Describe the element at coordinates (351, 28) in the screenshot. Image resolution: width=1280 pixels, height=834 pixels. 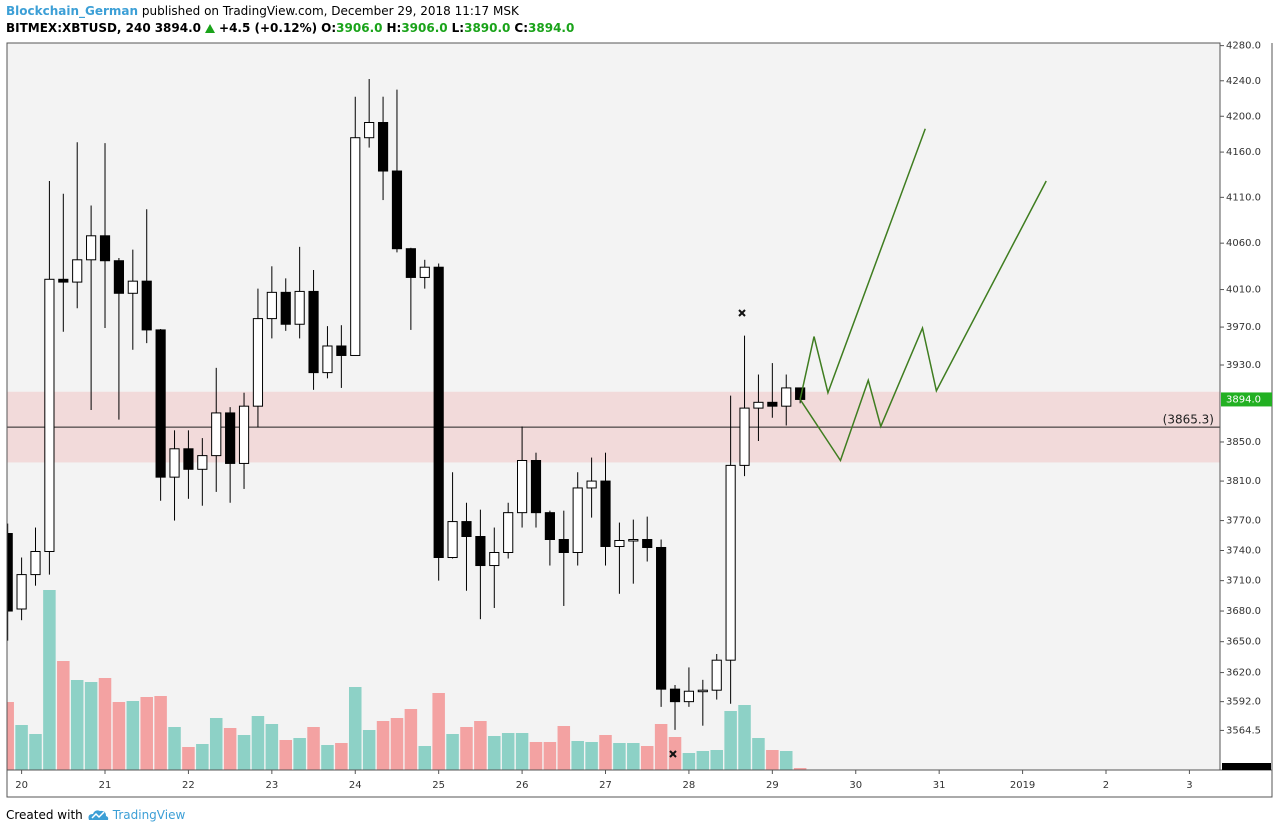
I see `ohlc-o: O:3906.0` at that location.